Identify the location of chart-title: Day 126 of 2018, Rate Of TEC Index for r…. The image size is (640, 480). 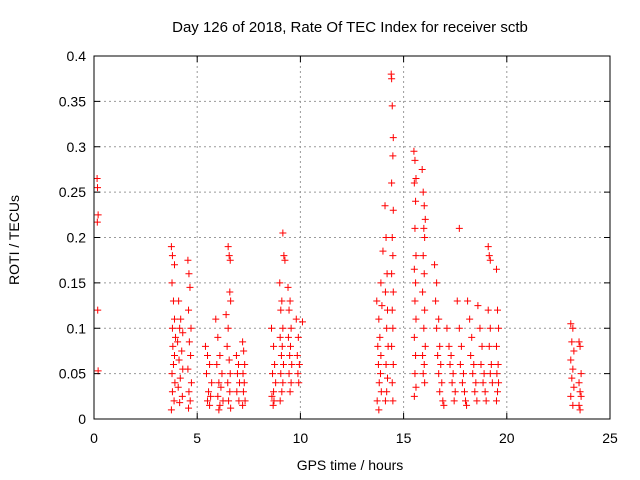
(350, 27).